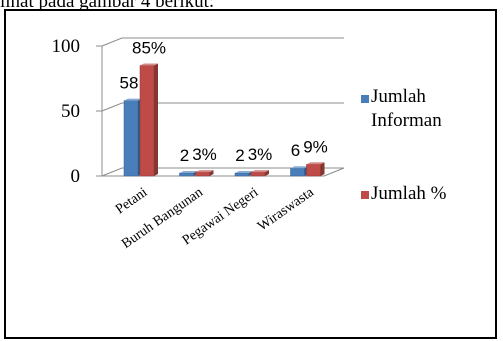 The width and height of the screenshot is (503, 341). What do you see at coordinates (406, 108) in the screenshot?
I see `legend-label: Jumlah Informan` at bounding box center [406, 108].